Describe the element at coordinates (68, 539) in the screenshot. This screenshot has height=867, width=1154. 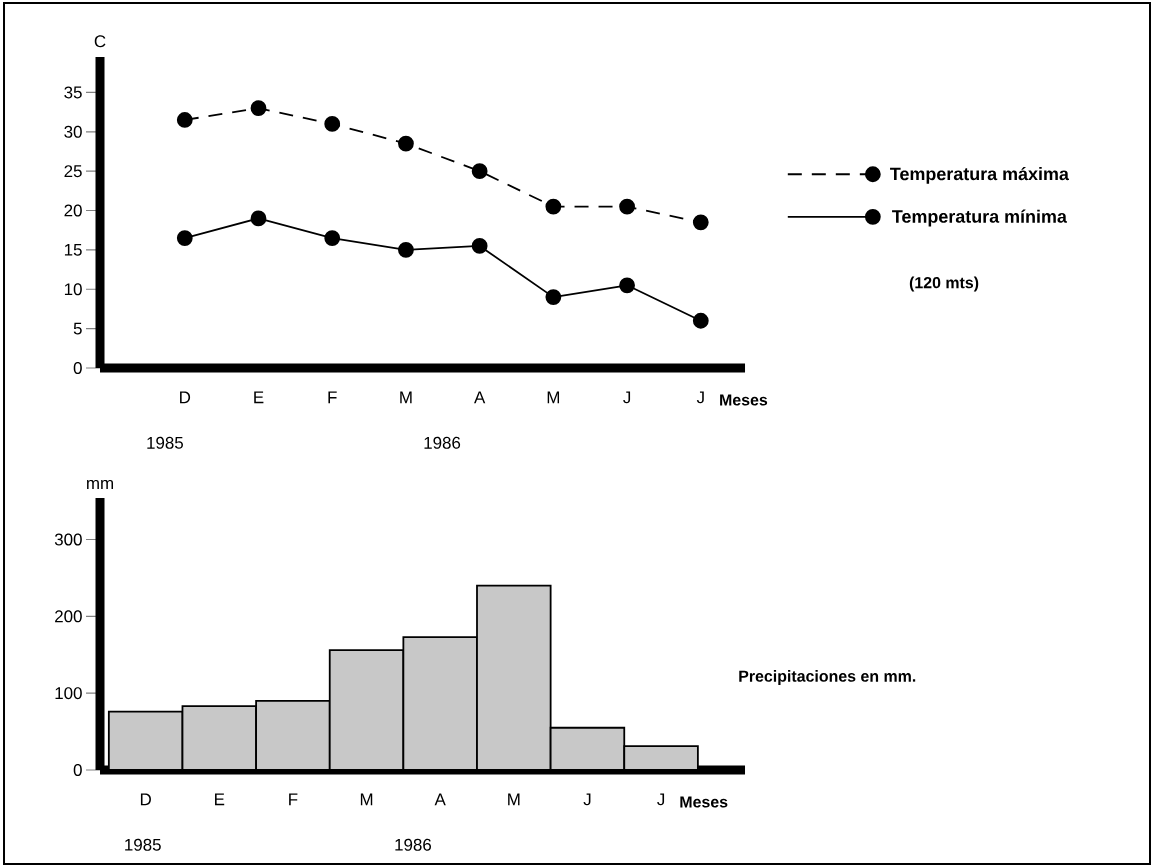
I see `y-tick-label: 300` at that location.